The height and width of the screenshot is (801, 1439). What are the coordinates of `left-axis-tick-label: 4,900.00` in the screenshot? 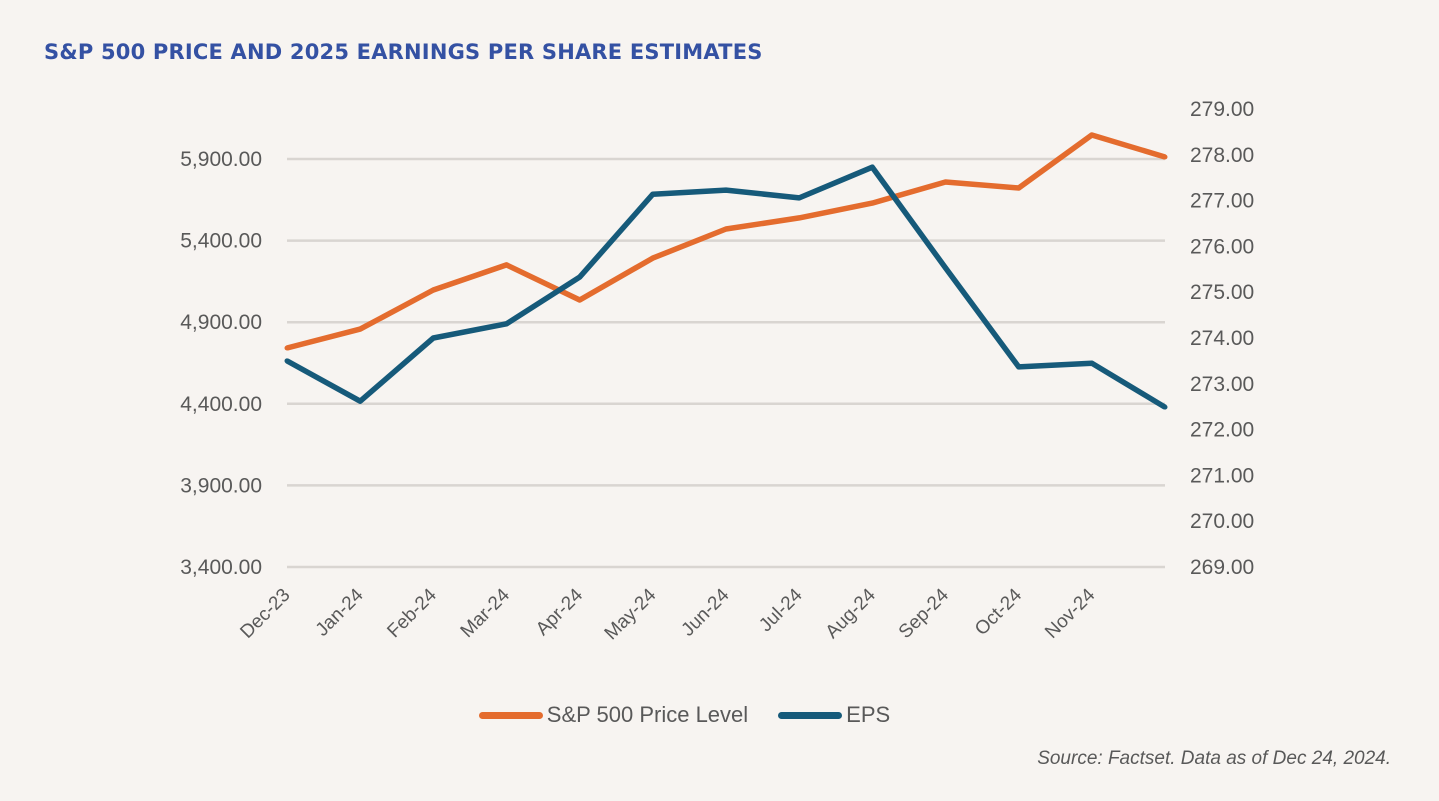 It's located at (221, 322).